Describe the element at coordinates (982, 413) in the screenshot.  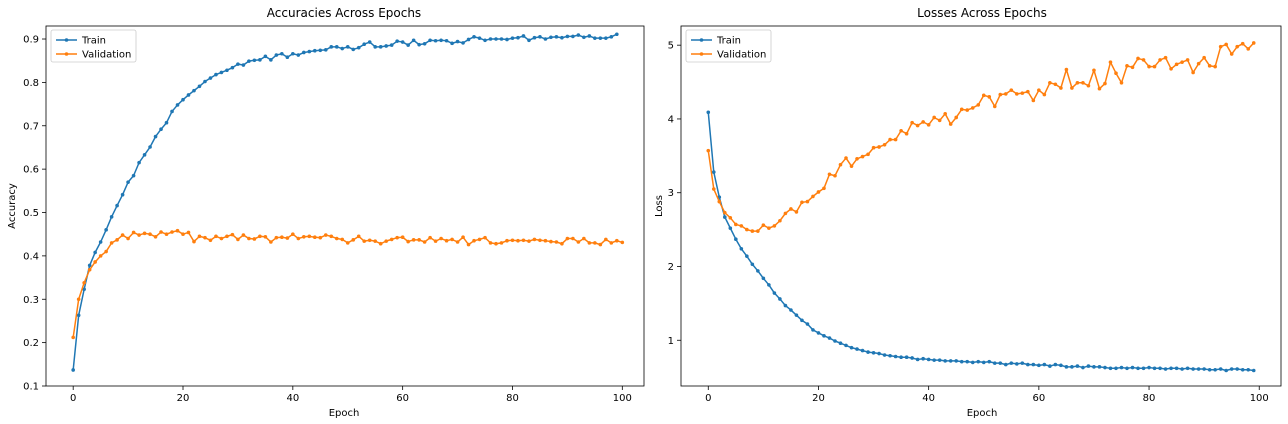
I see `loss-chart-xlabel: Epoch` at that location.